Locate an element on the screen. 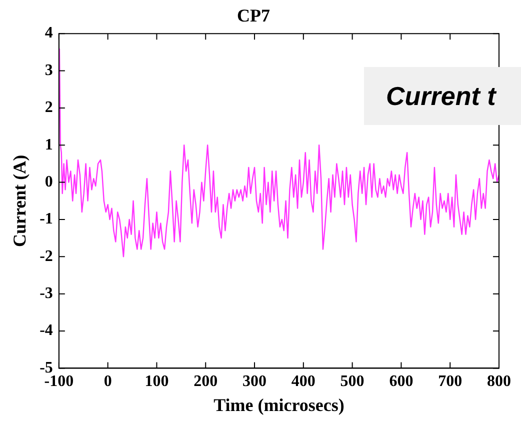 The image size is (521, 421). y-tick-label: 3 is located at coordinates (48, 70).